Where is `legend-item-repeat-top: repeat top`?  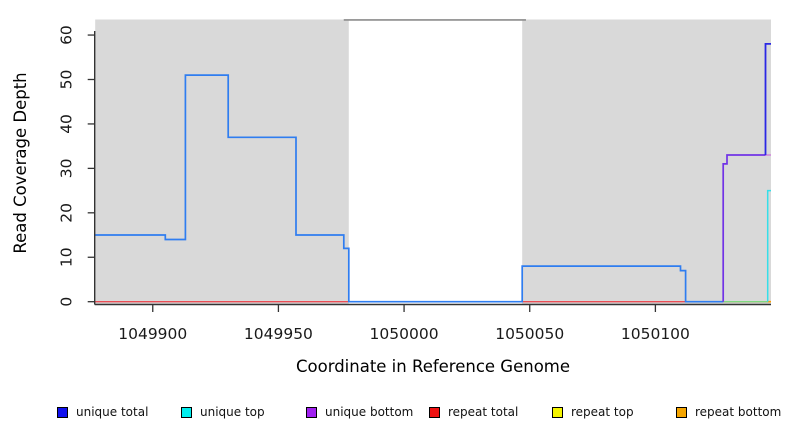
legend-item-repeat-top: repeat top is located at coordinates (593, 412).